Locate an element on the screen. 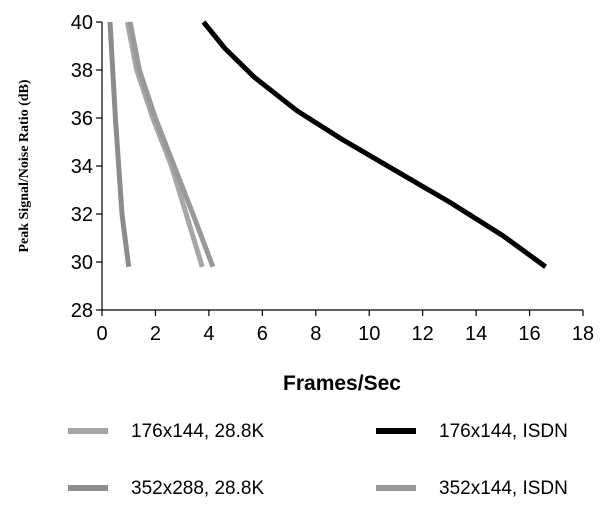 The width and height of the screenshot is (601, 505). legend-item: 352x288, 28.8K is located at coordinates (166, 488).